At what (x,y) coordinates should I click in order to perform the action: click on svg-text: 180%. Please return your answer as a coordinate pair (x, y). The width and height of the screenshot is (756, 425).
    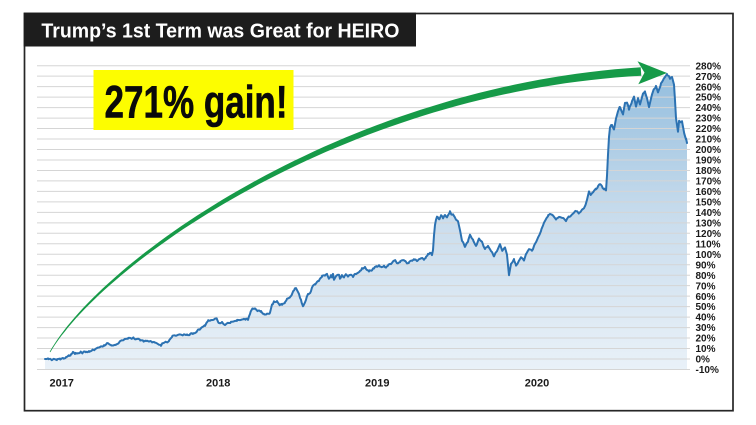
    Looking at the image, I should click on (709, 171).